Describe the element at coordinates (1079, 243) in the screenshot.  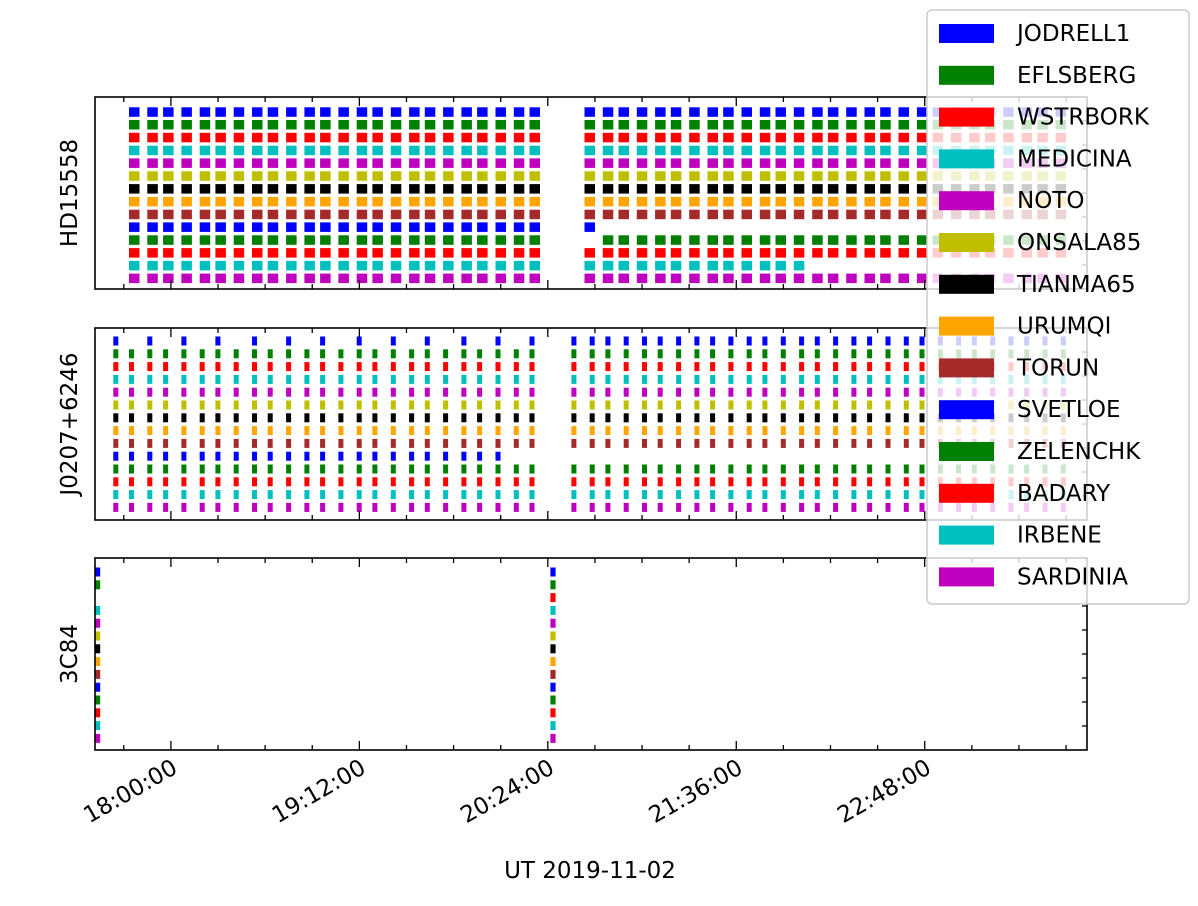
I see `legend-label: ONSALA85` at that location.